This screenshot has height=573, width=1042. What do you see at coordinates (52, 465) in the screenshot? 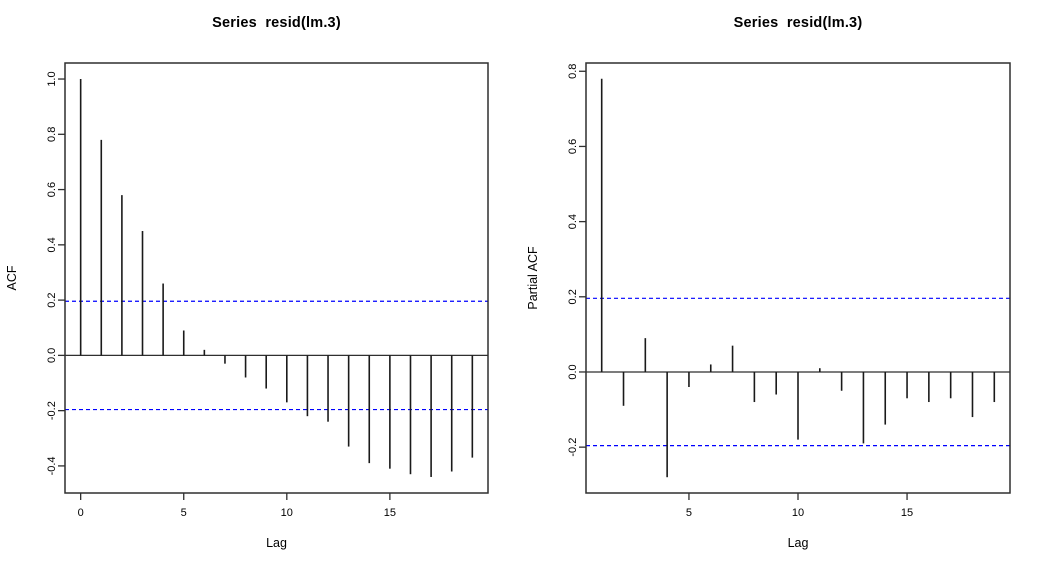
I see `y-axis-tick-label: -0.4` at bounding box center [52, 465].